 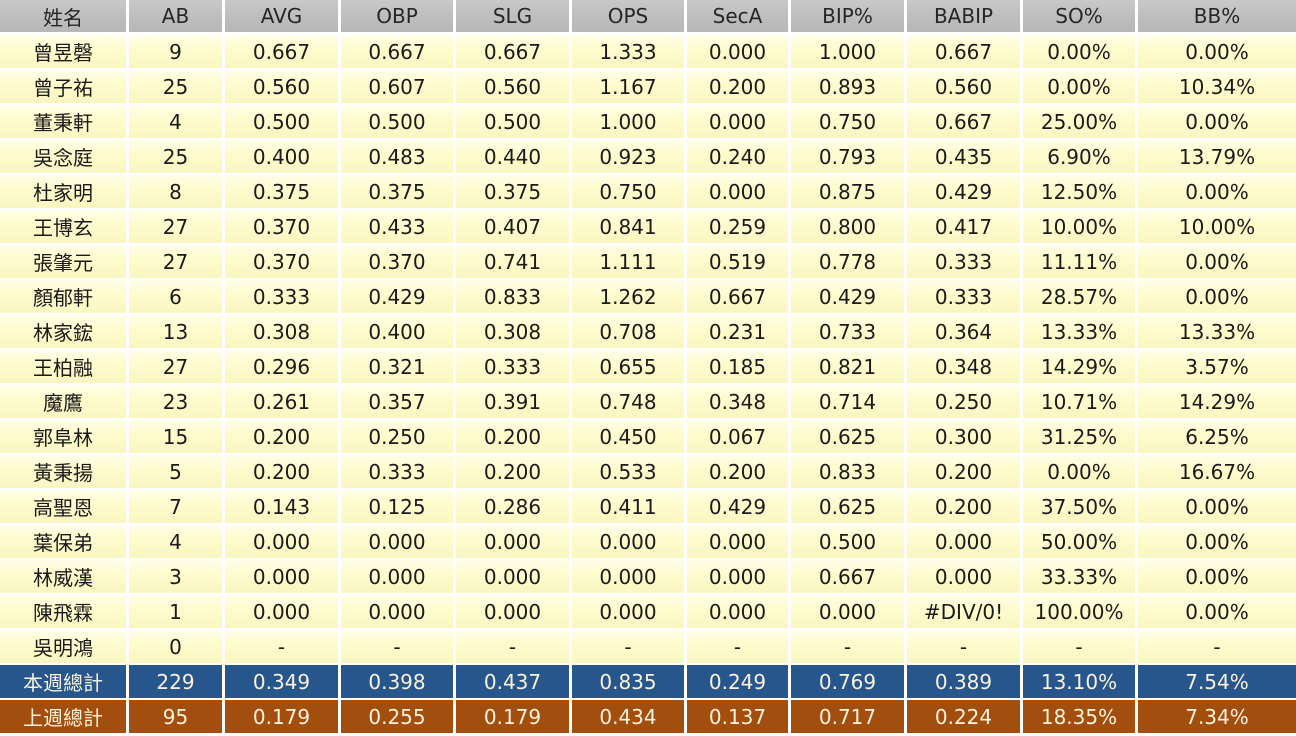 I want to click on stat-cell: 0.231, so click(x=739, y=332).